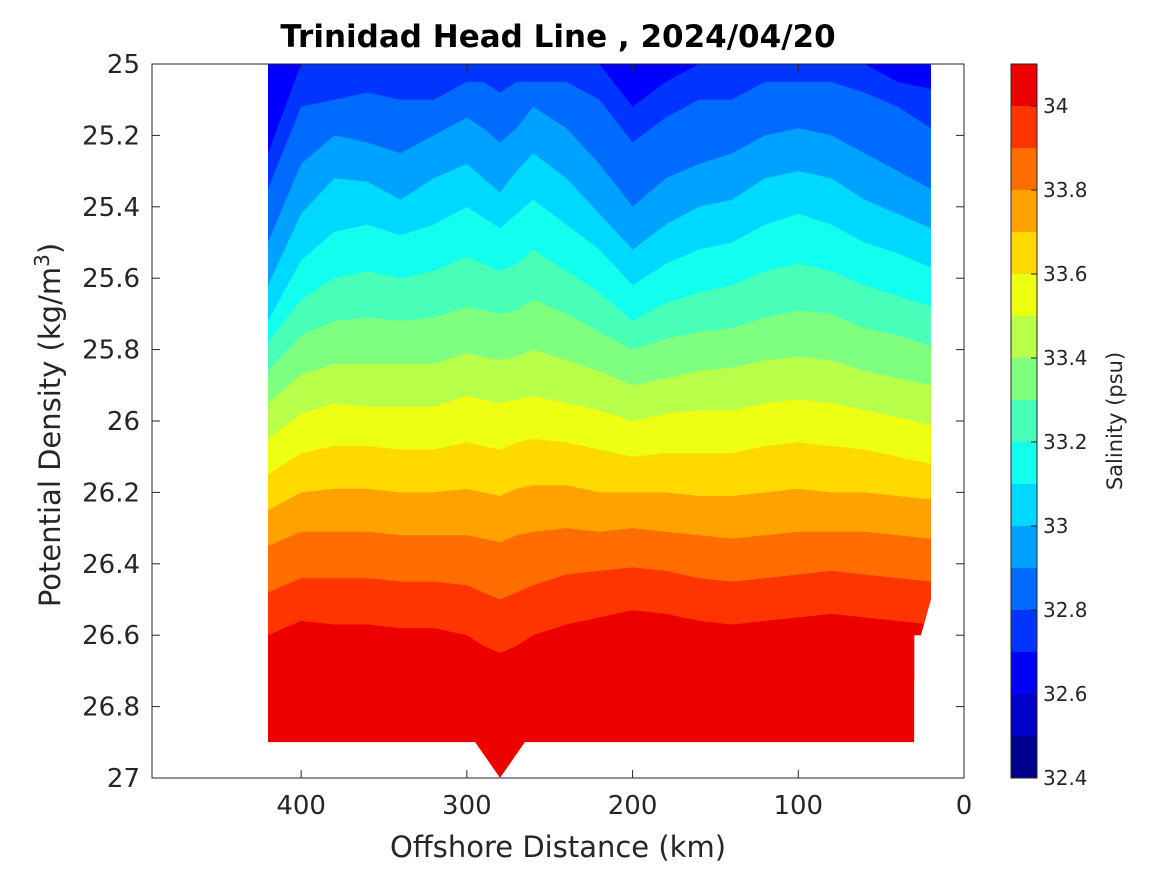  Describe the element at coordinates (1049, 426) in the screenshot. I see `colorbar: 32.4 32.6 32.8 33 33.2 33.4 33.6 33.8 34` at that location.